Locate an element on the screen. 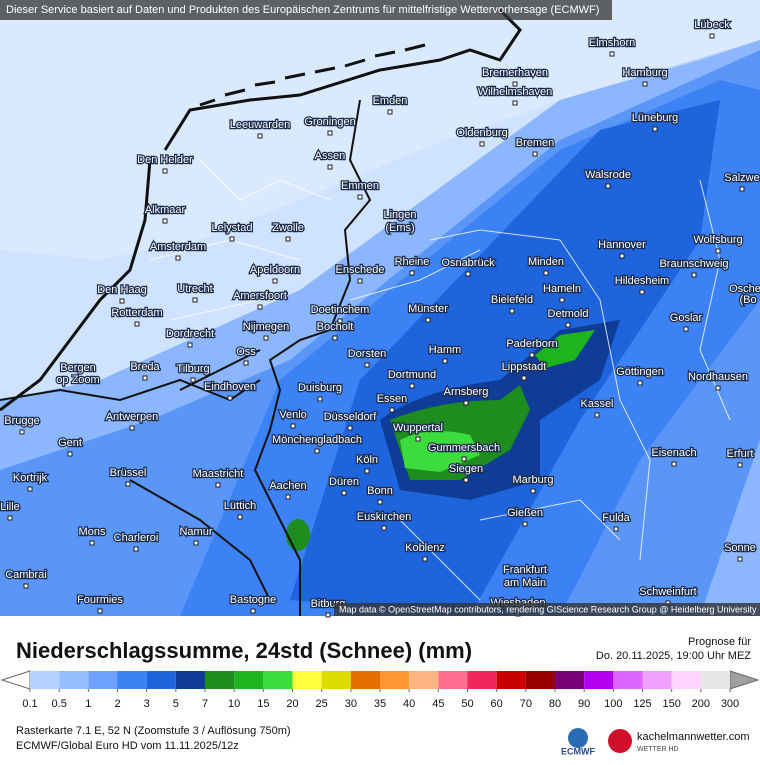  city-label: Göttingen is located at coordinates (640, 372).